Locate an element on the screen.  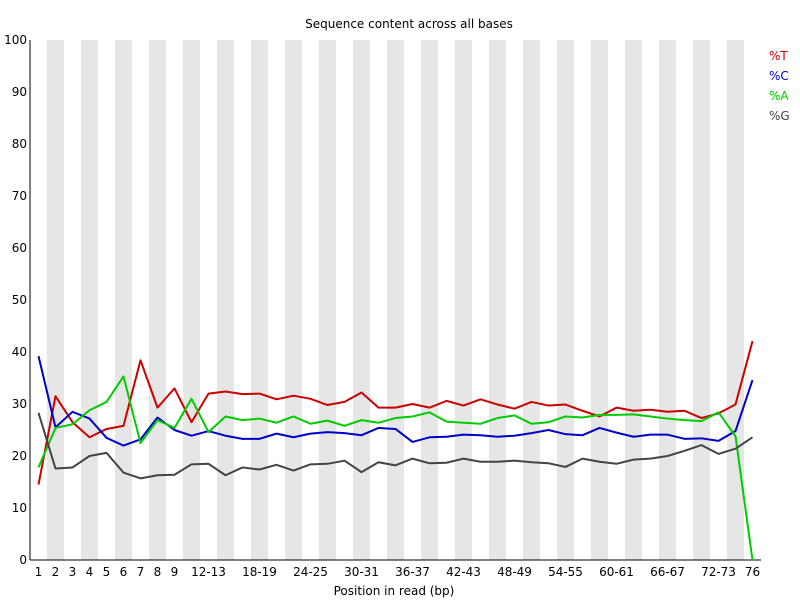
y-tick-label: 0 is located at coordinates (23, 560).